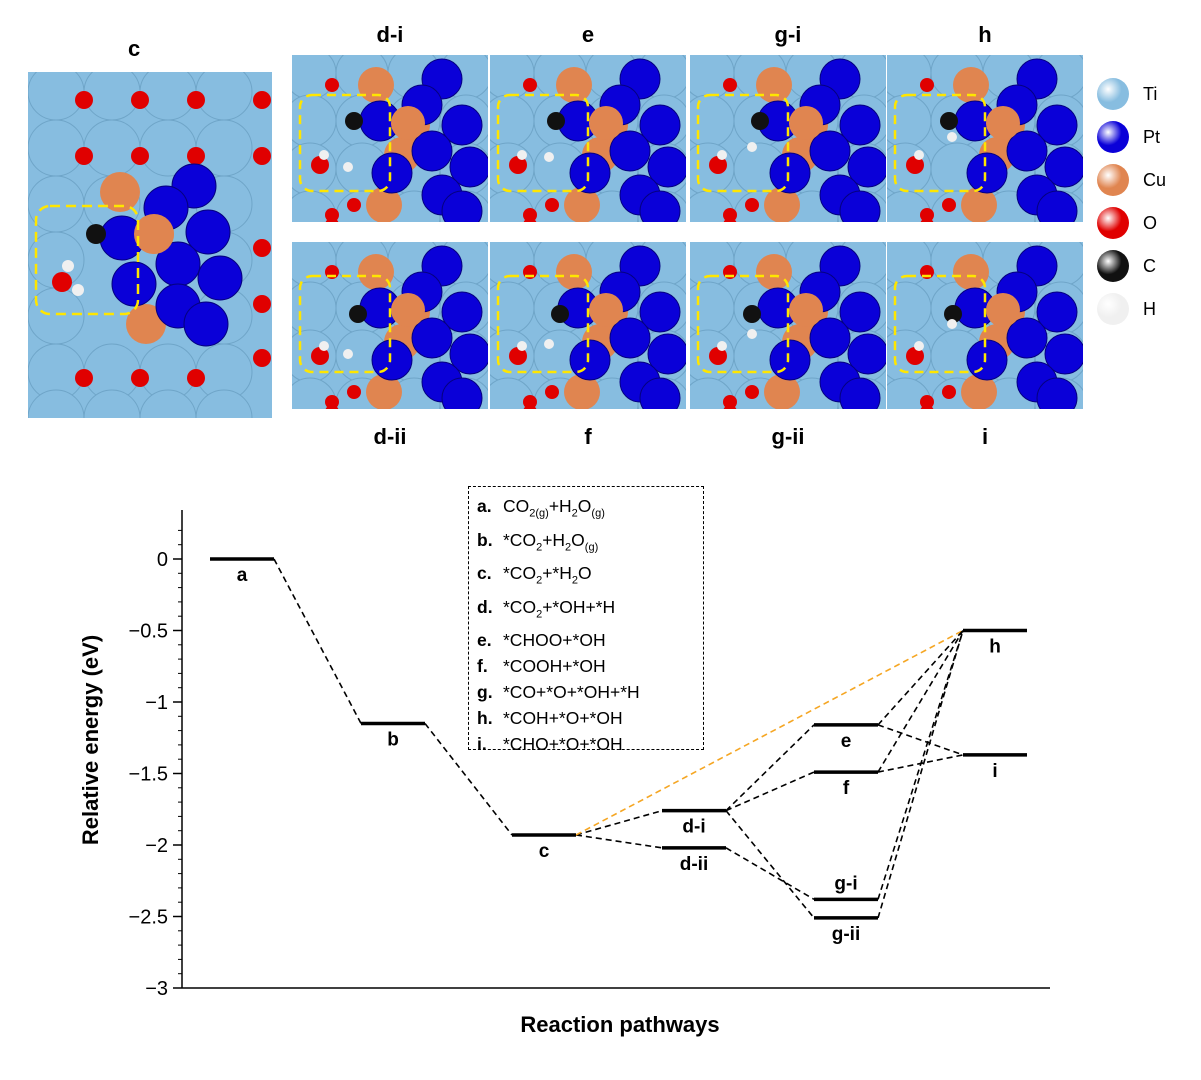 The image size is (1201, 1080). Describe the element at coordinates (1113, 309) in the screenshot. I see `atom-swatch-h` at that location.